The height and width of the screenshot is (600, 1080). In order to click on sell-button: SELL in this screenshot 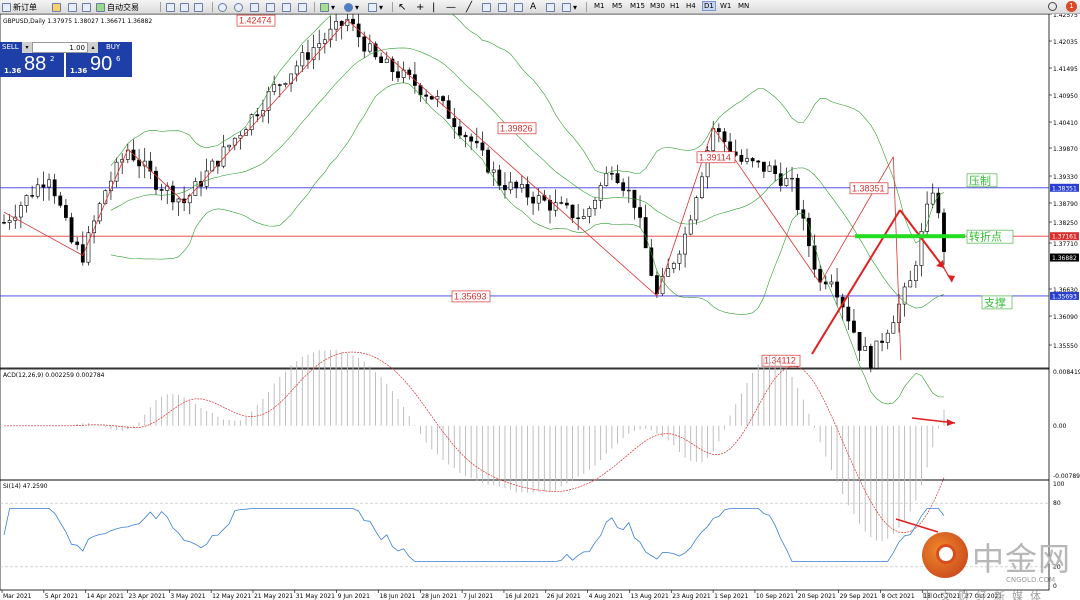, I will do `click(11, 47)`.